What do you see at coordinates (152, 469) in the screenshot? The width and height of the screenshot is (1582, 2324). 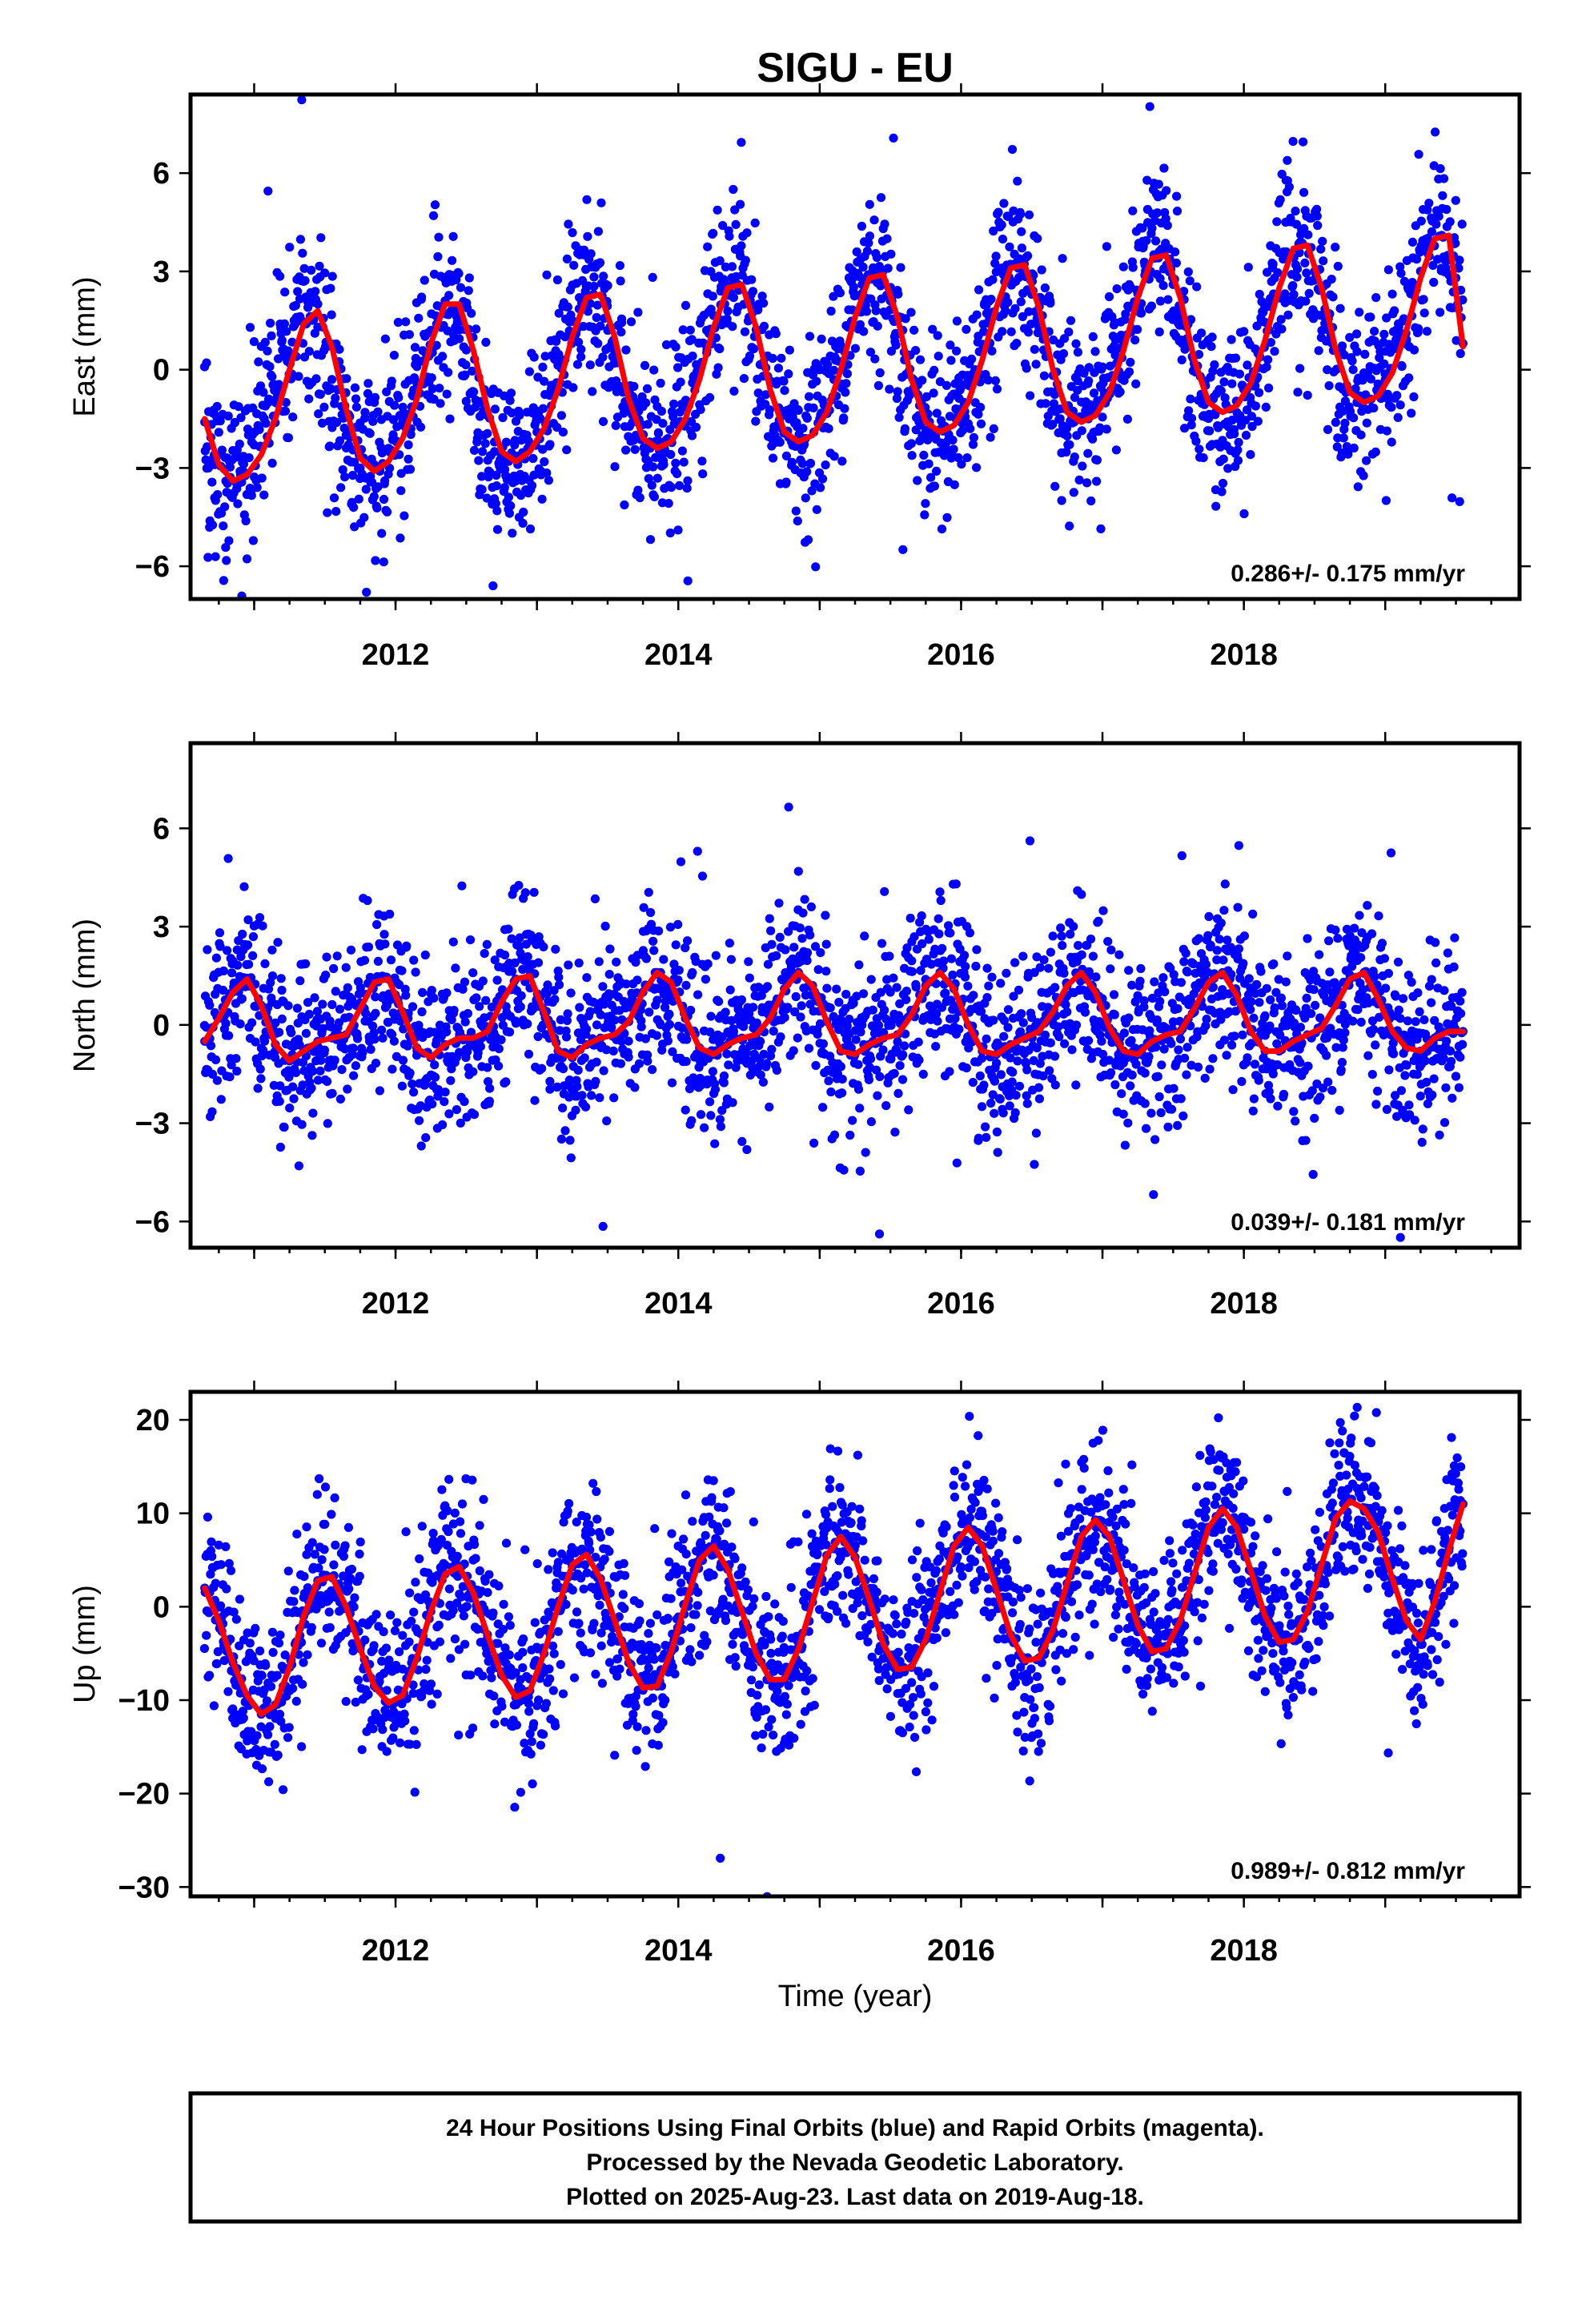 I see `y-tick-label: −3` at bounding box center [152, 469].